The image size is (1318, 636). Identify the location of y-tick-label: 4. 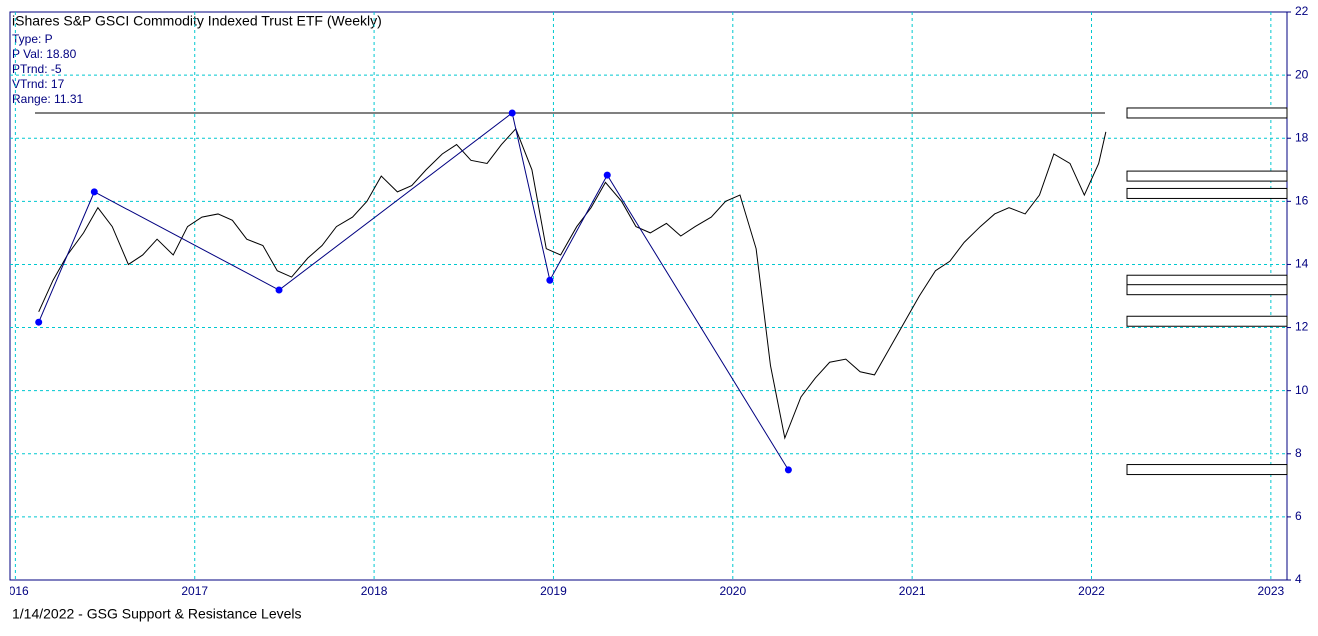
(1298, 579).